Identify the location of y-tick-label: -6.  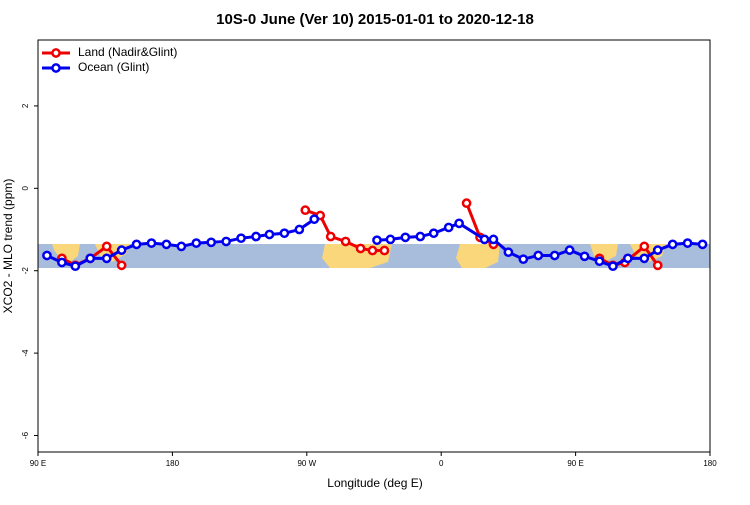
(25, 435).